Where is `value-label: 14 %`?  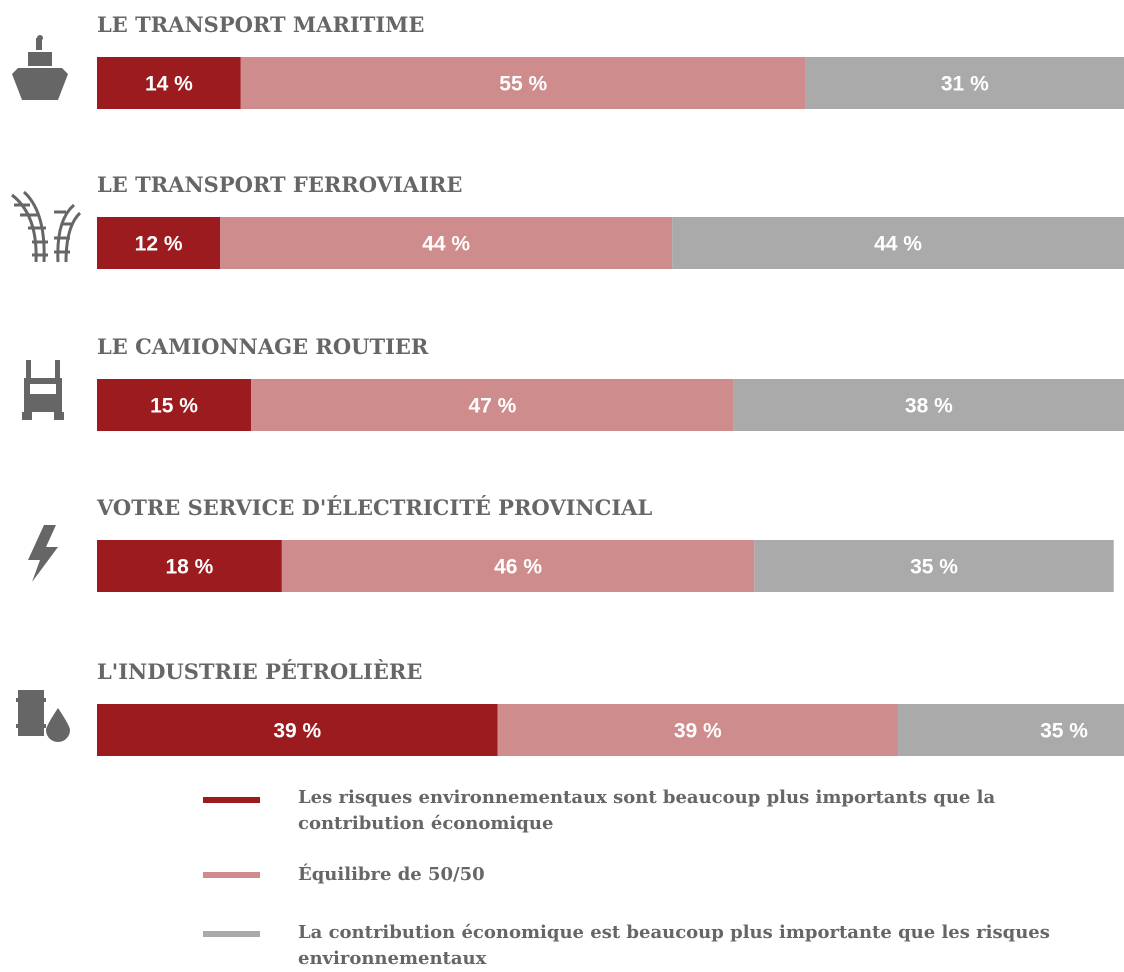 value-label: 14 % is located at coordinates (169, 84).